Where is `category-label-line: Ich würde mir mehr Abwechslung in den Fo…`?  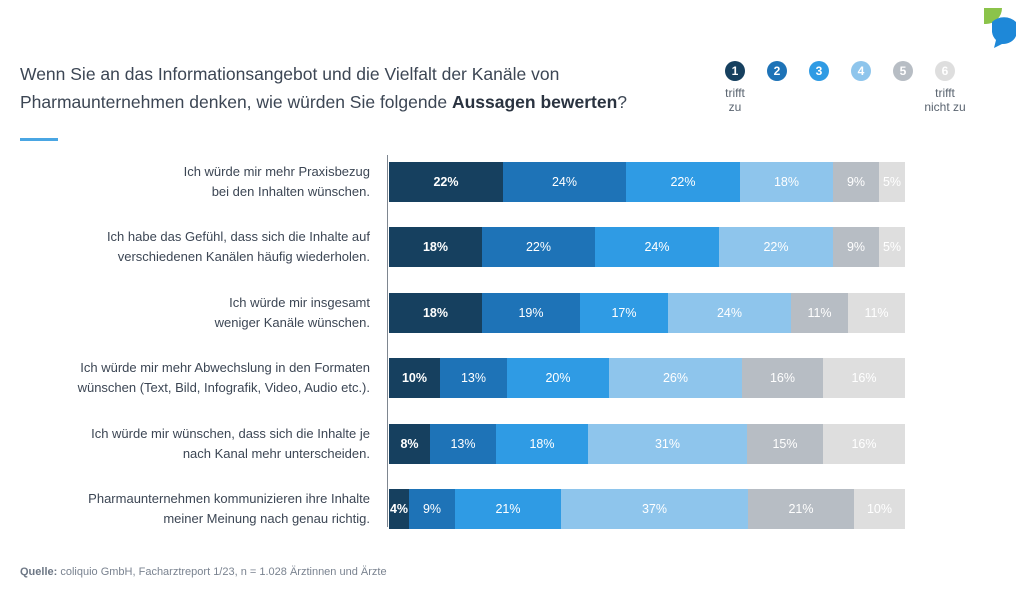 category-label-line: Ich würde mir mehr Abwechslung in den Fo… is located at coordinates (225, 368).